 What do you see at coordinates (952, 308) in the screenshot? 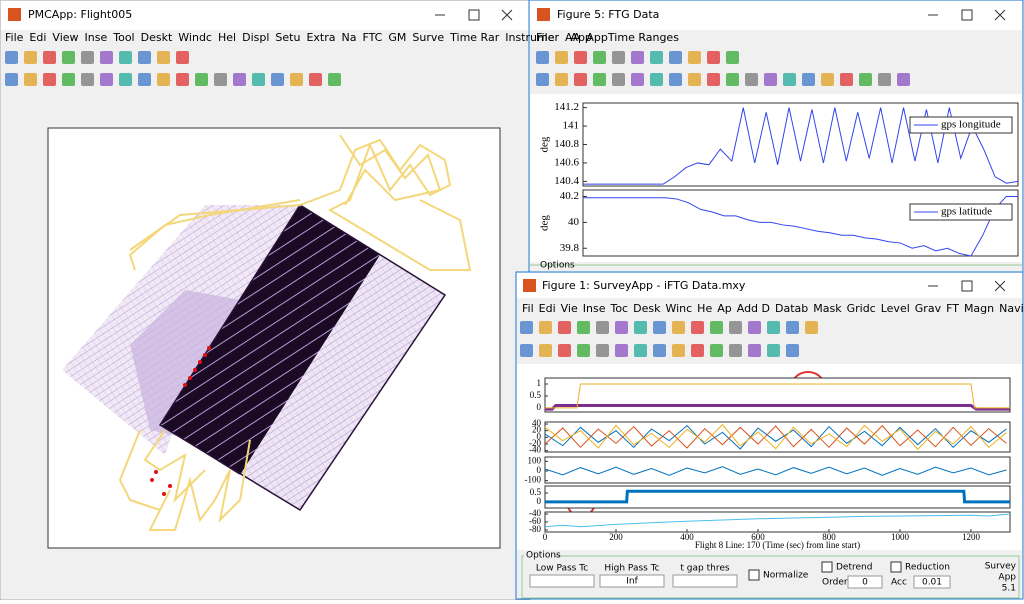
I see `menu-item: FT` at bounding box center [952, 308].